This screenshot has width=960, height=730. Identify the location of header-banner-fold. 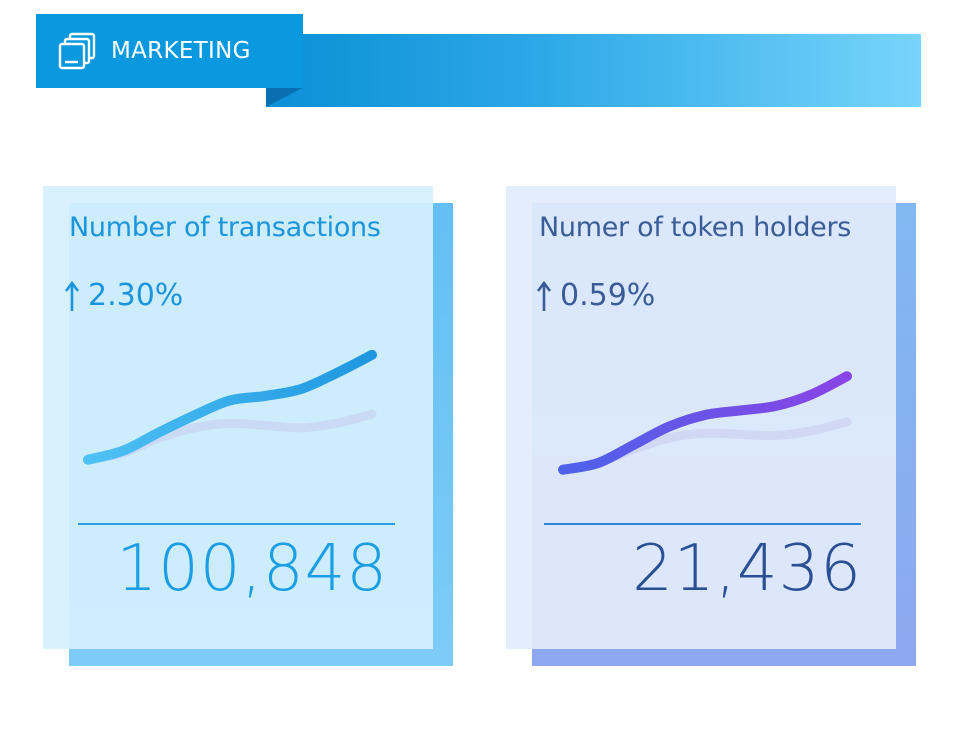
(284, 97).